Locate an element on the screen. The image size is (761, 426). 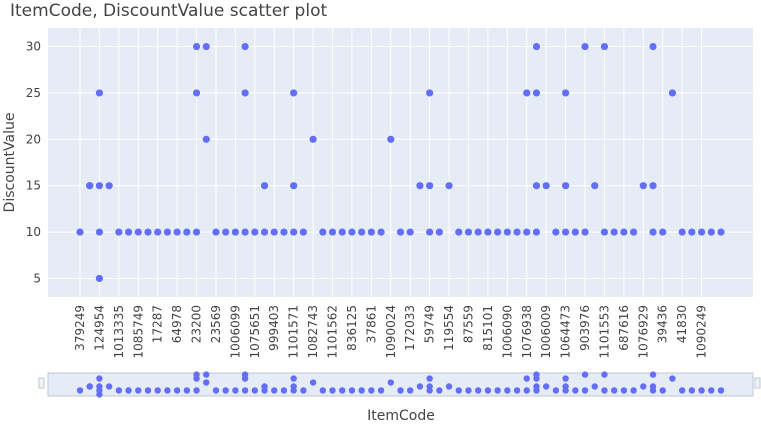
x-tick-label: 124954 is located at coordinates (99, 328).